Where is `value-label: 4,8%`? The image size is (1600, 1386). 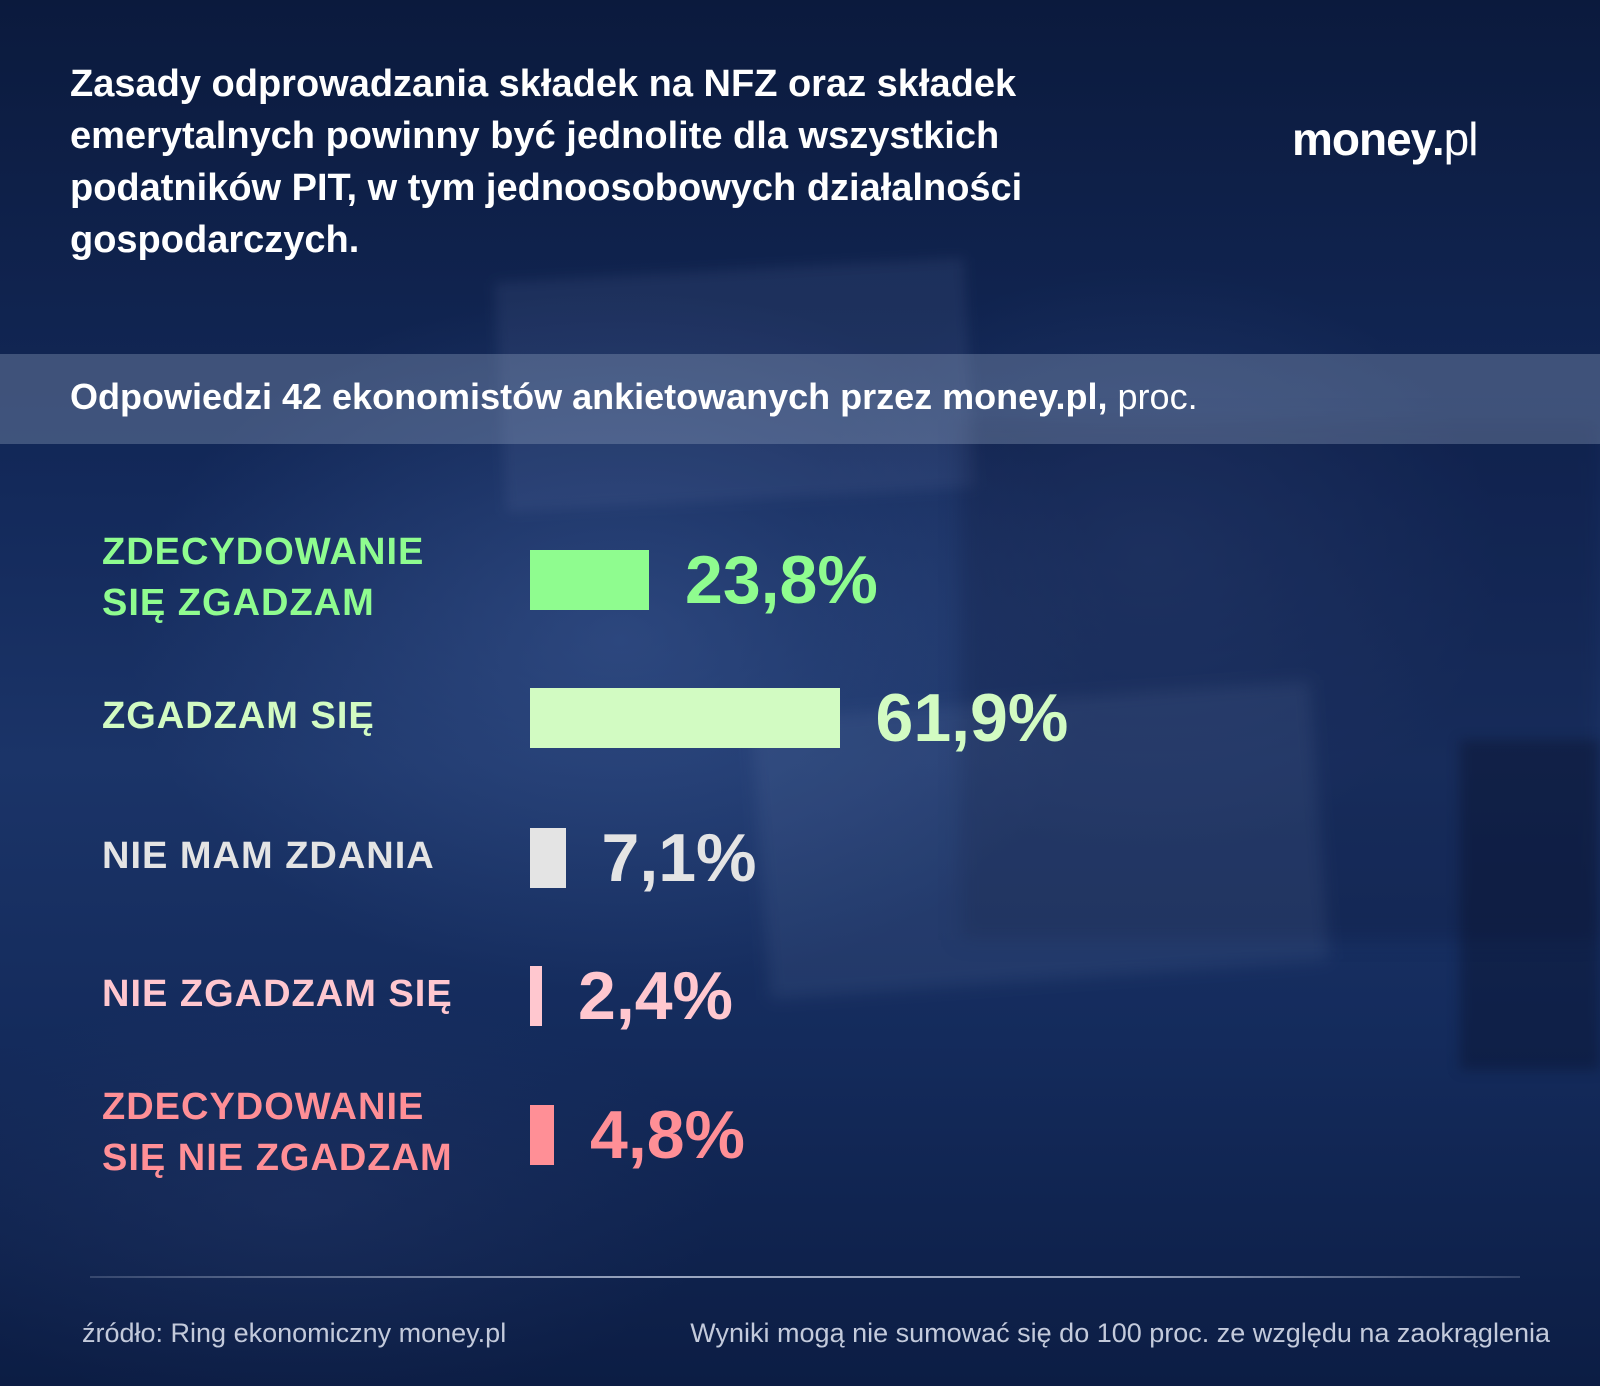 value-label: 4,8% is located at coordinates (667, 1135).